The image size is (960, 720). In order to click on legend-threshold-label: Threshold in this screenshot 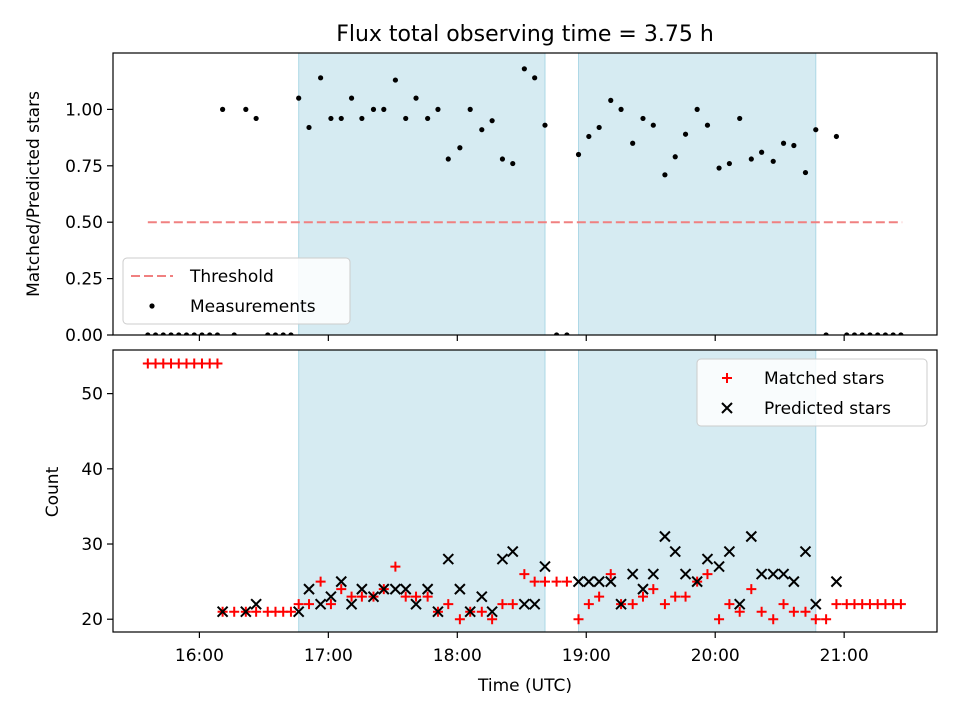, I will do `click(231, 277)`.